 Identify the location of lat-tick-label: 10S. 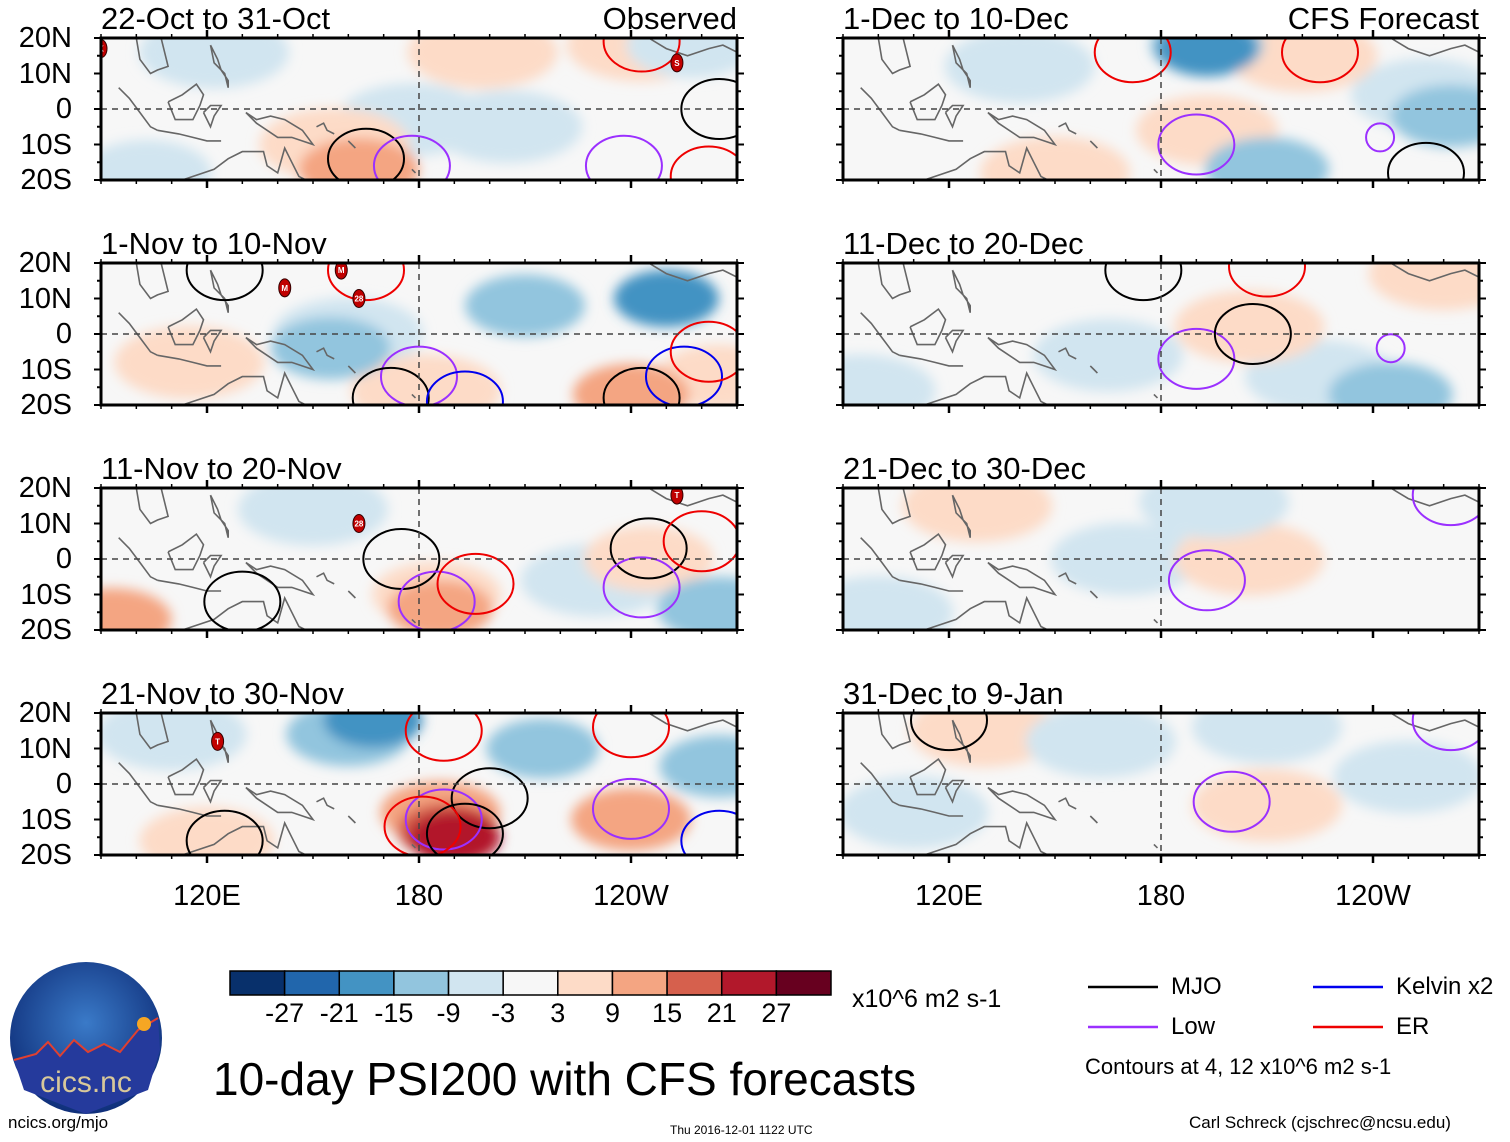
(46, 144).